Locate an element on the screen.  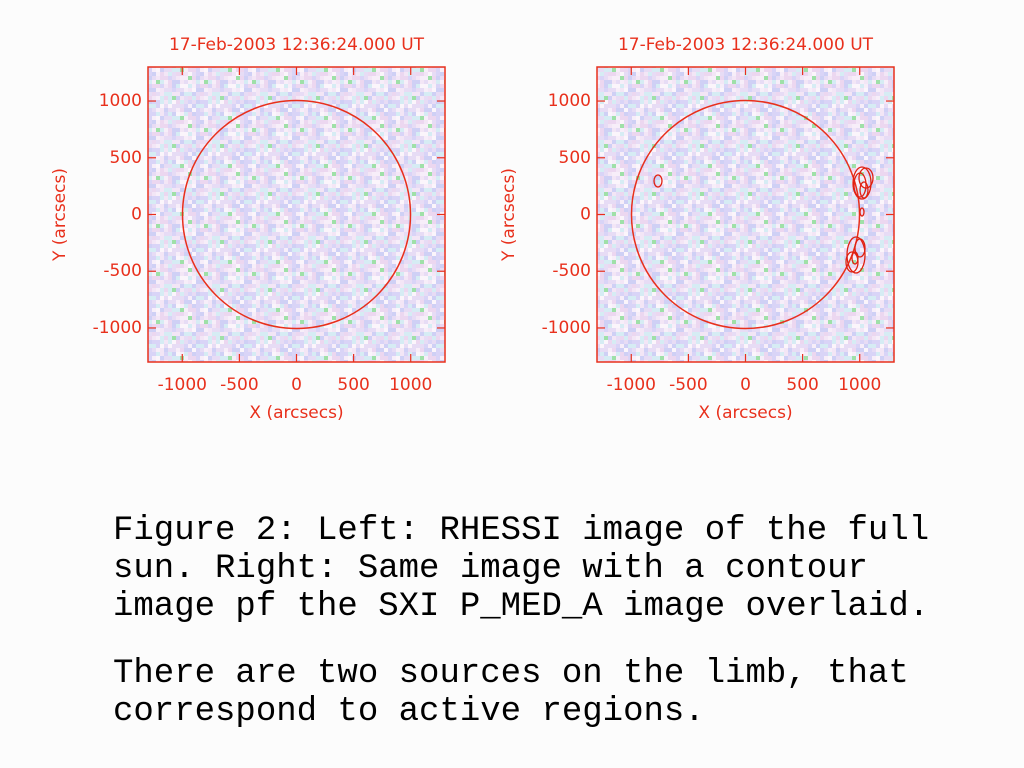
caption-line: correspond to active regions. is located at coordinates (409, 712).